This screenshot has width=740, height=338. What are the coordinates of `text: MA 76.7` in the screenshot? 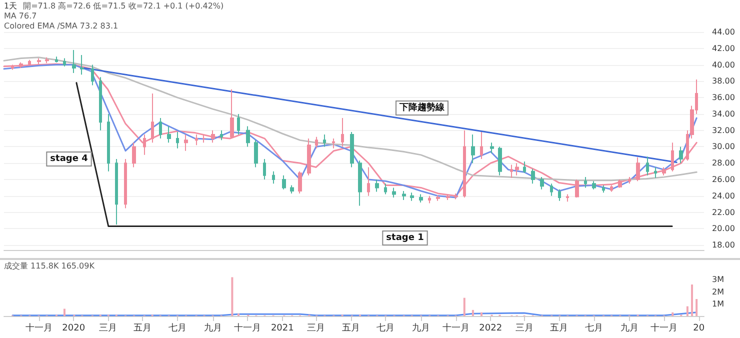 It's located at (20, 16).